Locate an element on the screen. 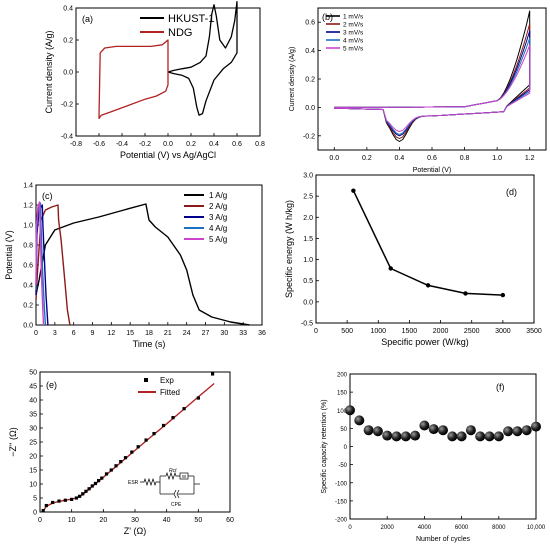  x-tick-label: 2000 is located at coordinates (441, 331).